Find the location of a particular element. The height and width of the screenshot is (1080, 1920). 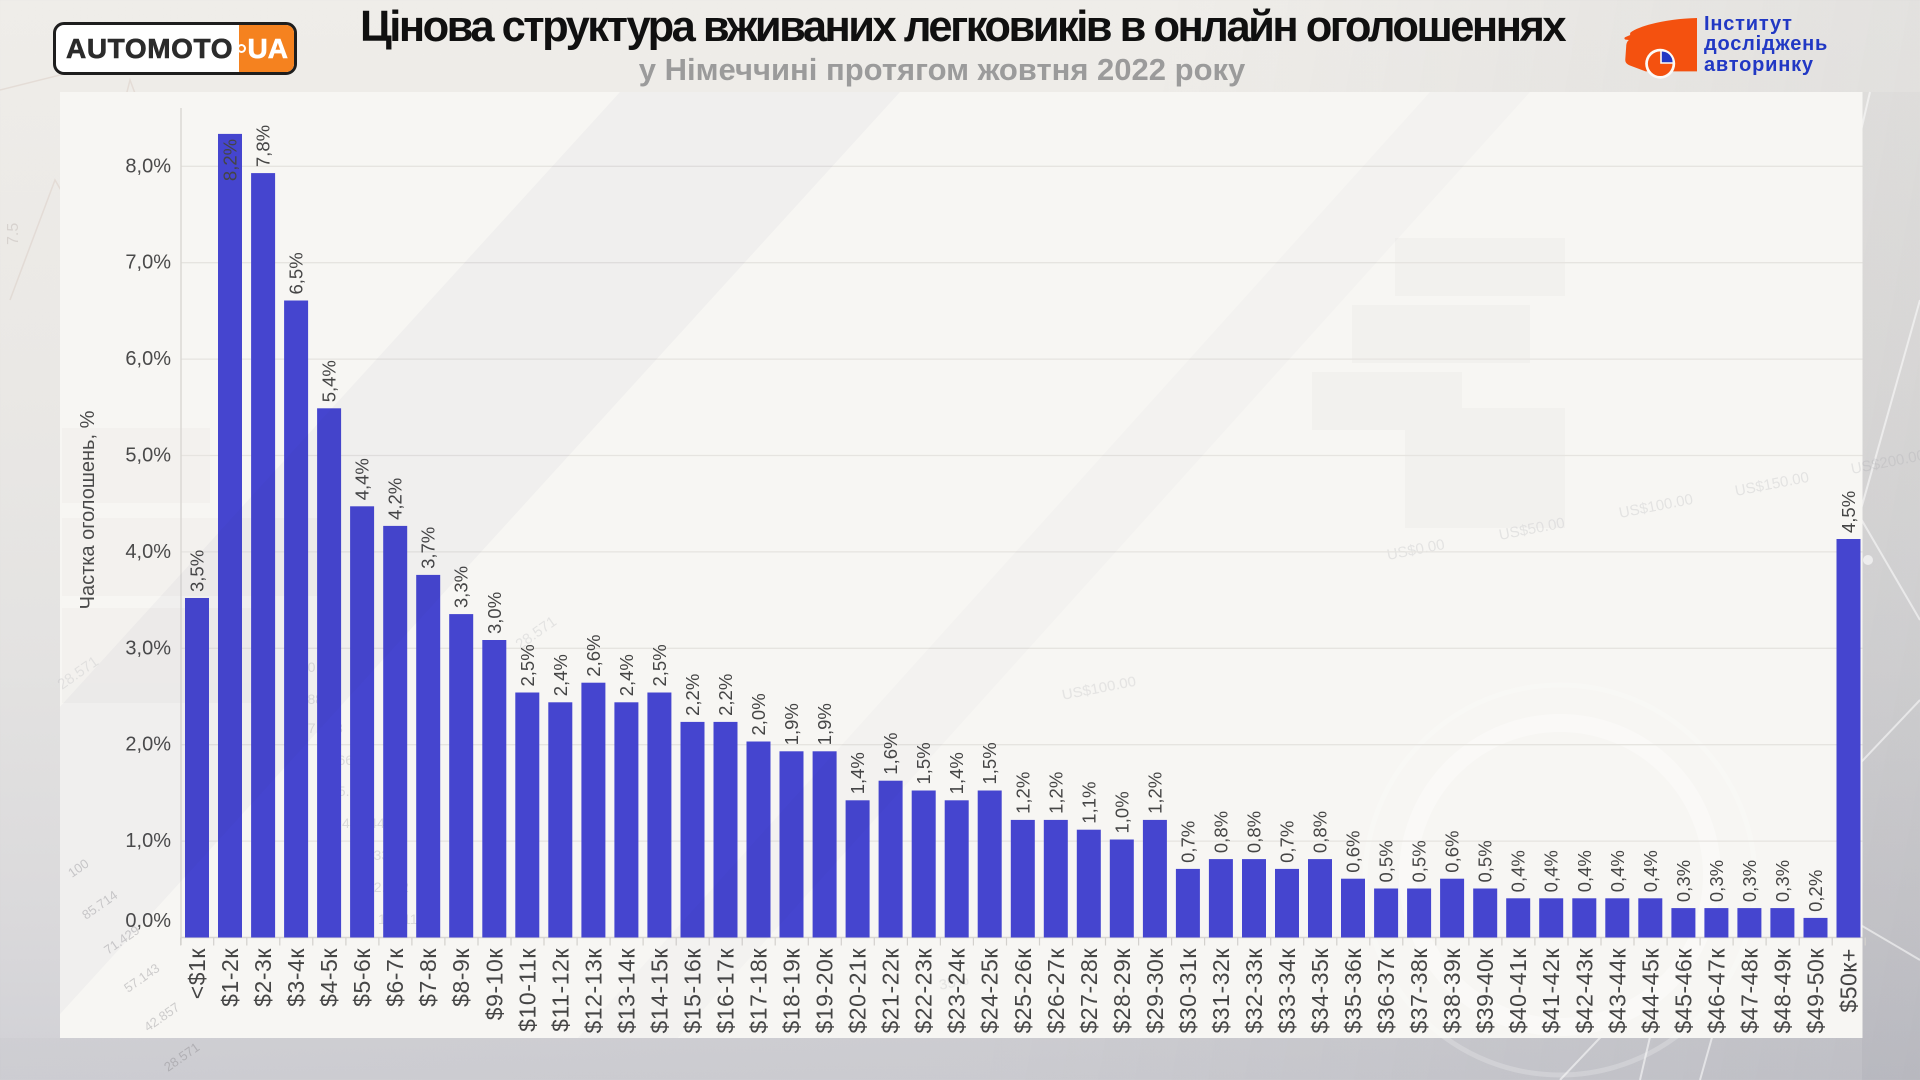

svg-text: $41-42к is located at coordinates (1551, 991).